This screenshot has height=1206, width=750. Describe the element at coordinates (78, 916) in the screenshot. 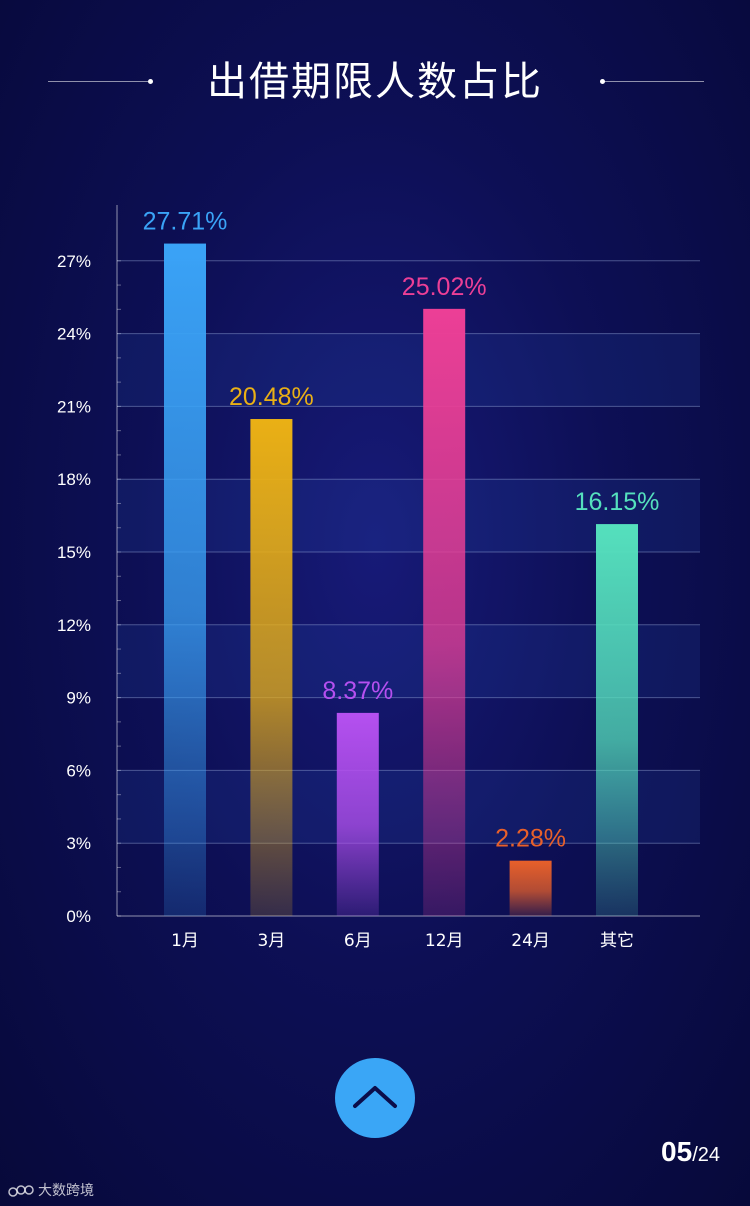

I see `y-tick-label: 0%` at that location.